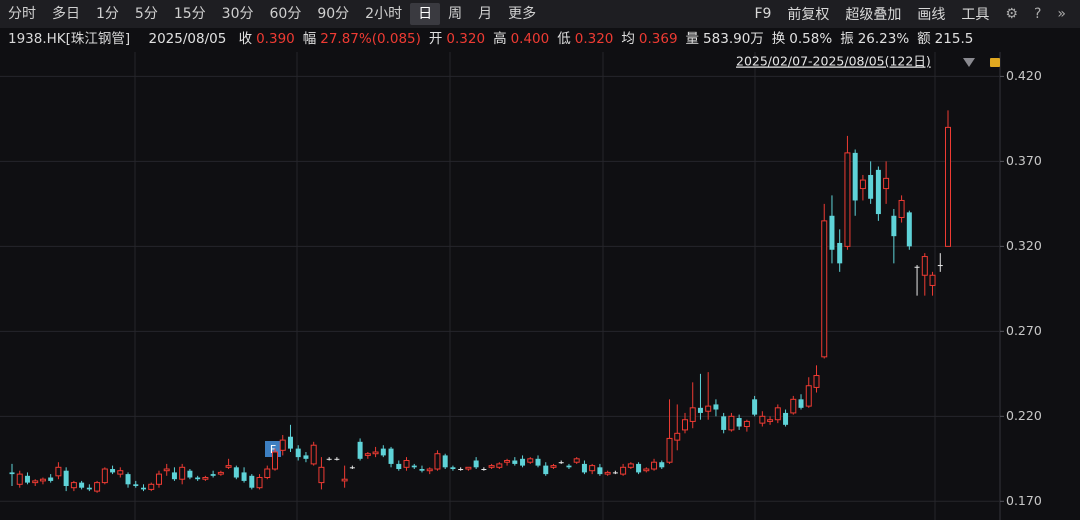 The image size is (1080, 520). Describe the element at coordinates (107, 14) in the screenshot. I see `period-button: 1分` at that location.